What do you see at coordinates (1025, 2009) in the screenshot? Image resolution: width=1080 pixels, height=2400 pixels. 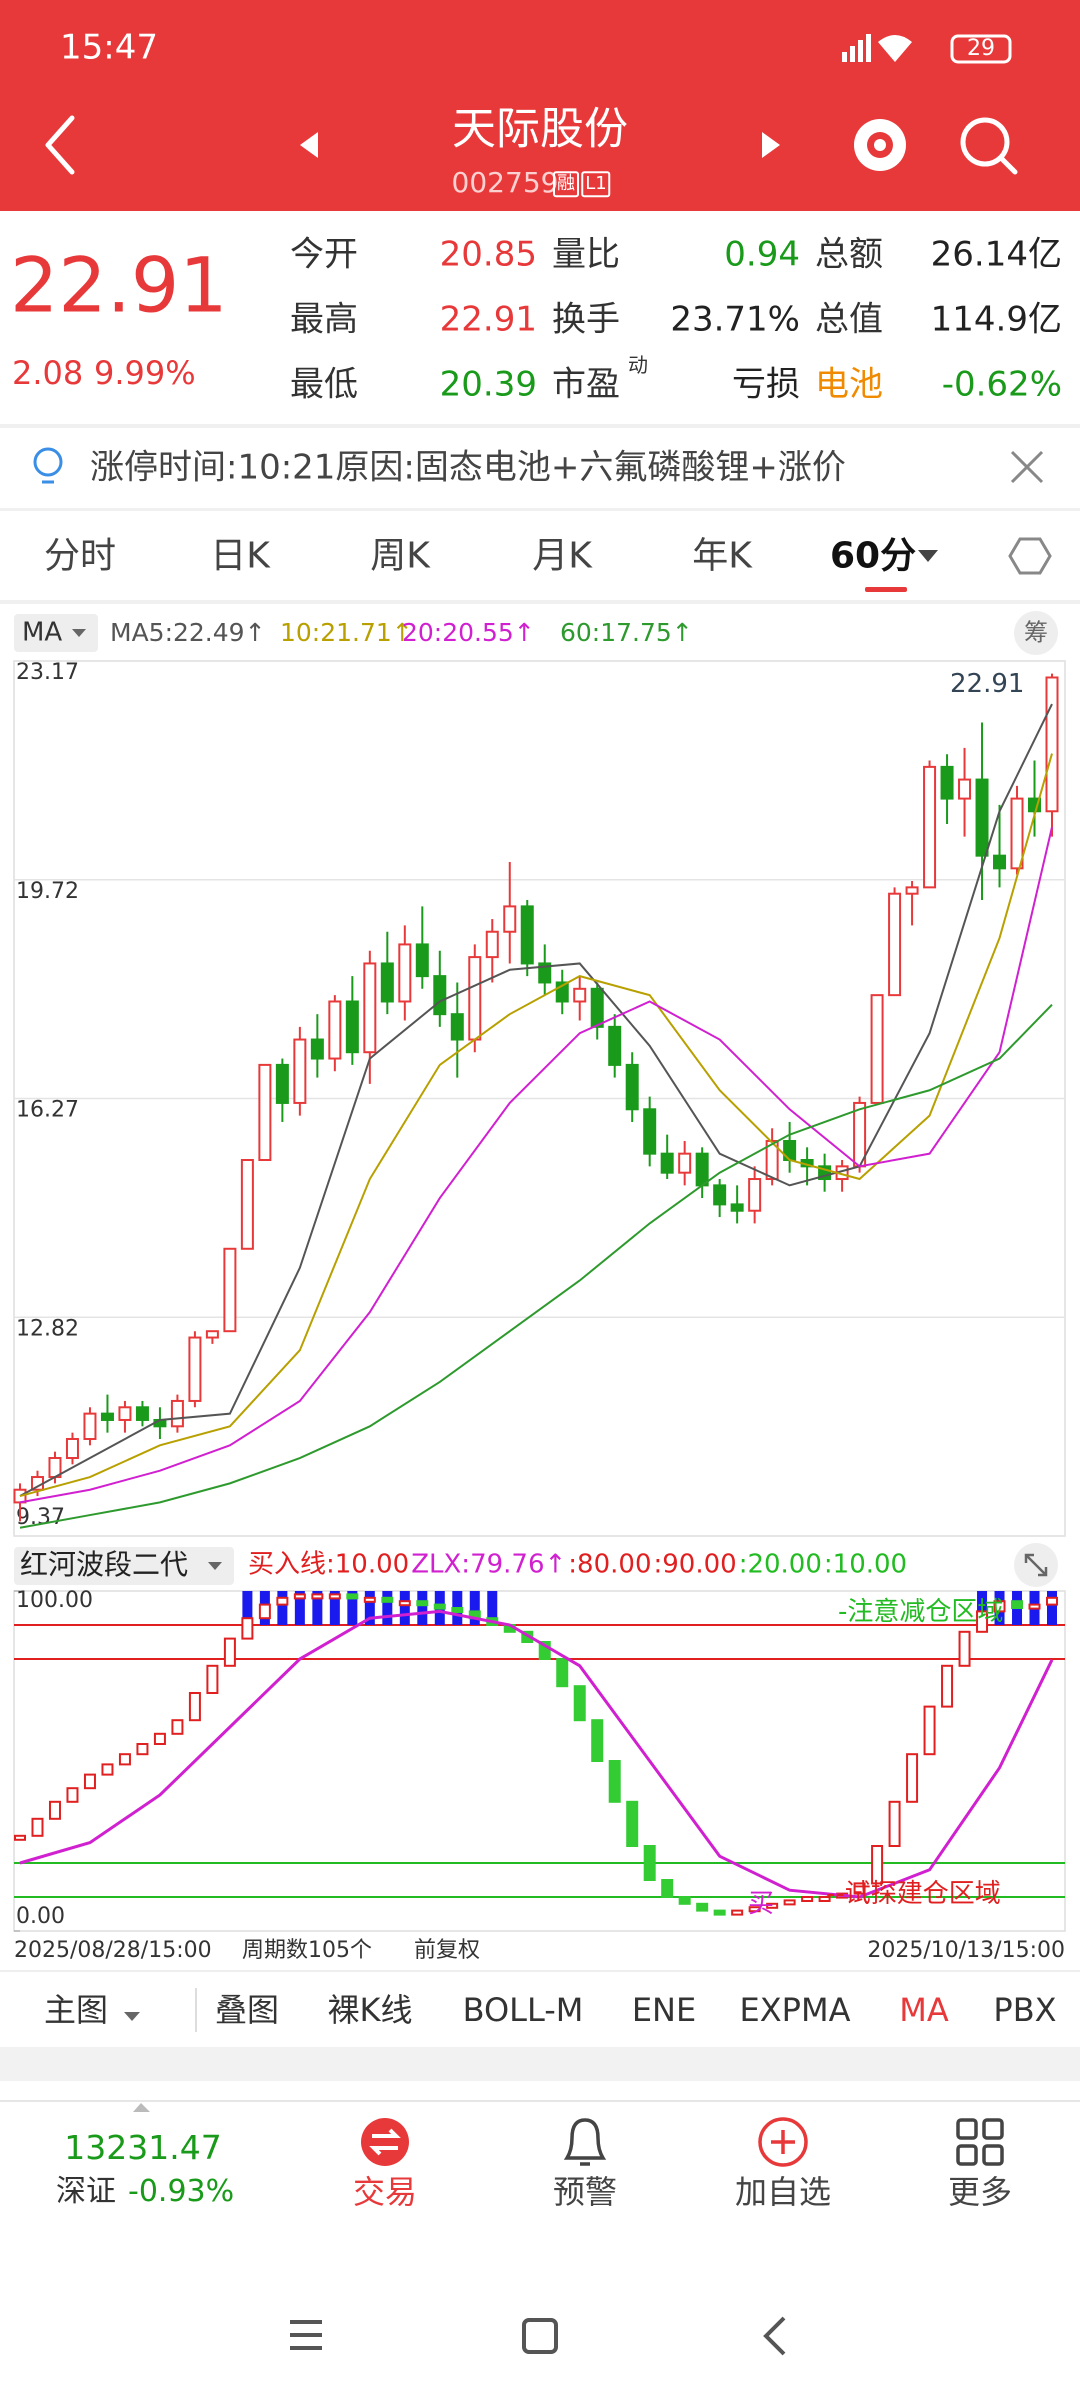 I see `indicator-tab: PBX` at bounding box center [1025, 2009].